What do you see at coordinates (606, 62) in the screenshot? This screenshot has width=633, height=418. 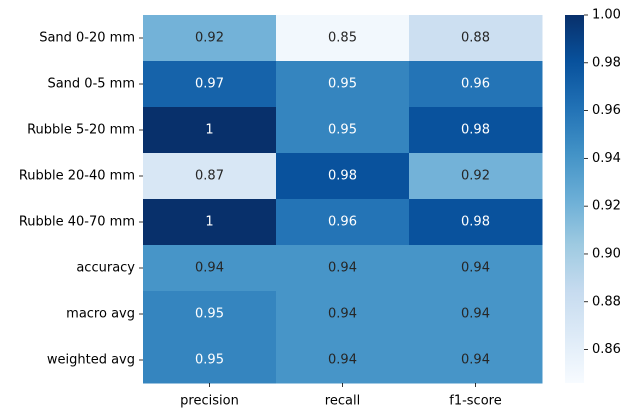 I see `colorbar-tick-label: 0.98` at bounding box center [606, 62].